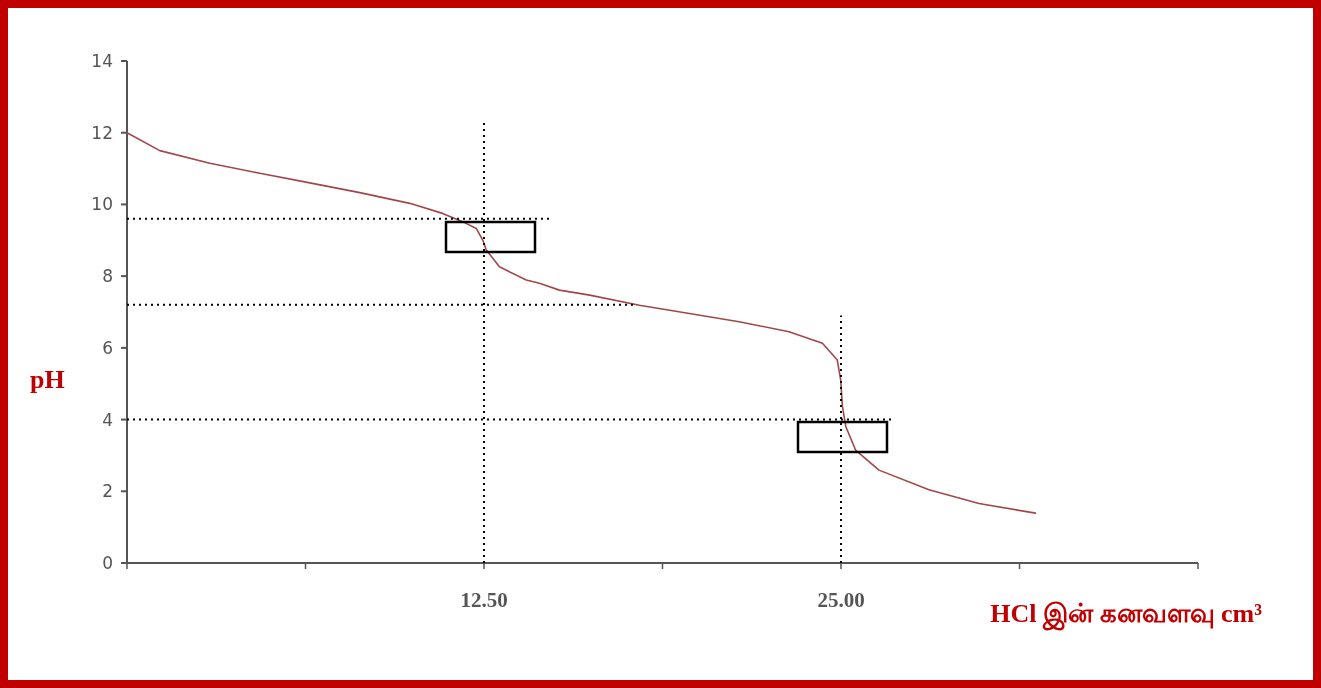  Describe the element at coordinates (47, 379) in the screenshot. I see `y-axis-title: pH` at that location.